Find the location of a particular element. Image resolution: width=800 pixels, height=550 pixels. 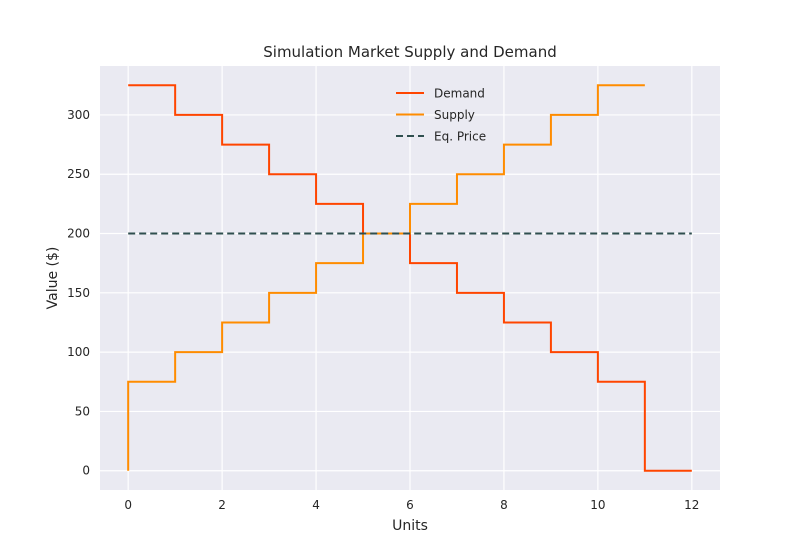

x-tick-label: 8 is located at coordinates (504, 505).